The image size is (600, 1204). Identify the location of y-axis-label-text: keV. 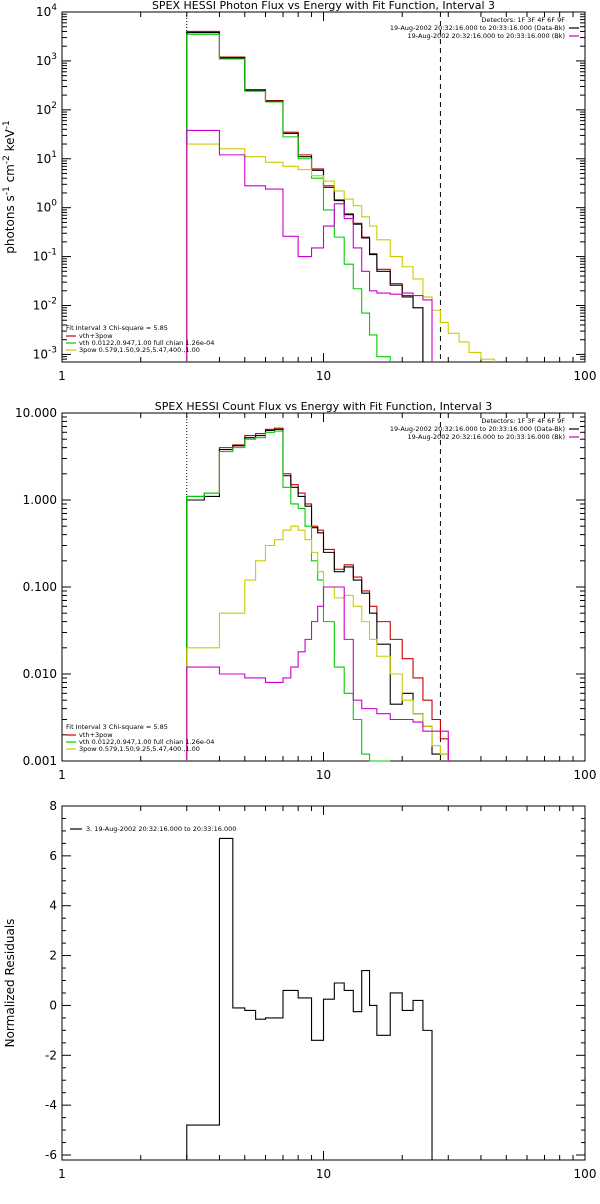
(10, 141).